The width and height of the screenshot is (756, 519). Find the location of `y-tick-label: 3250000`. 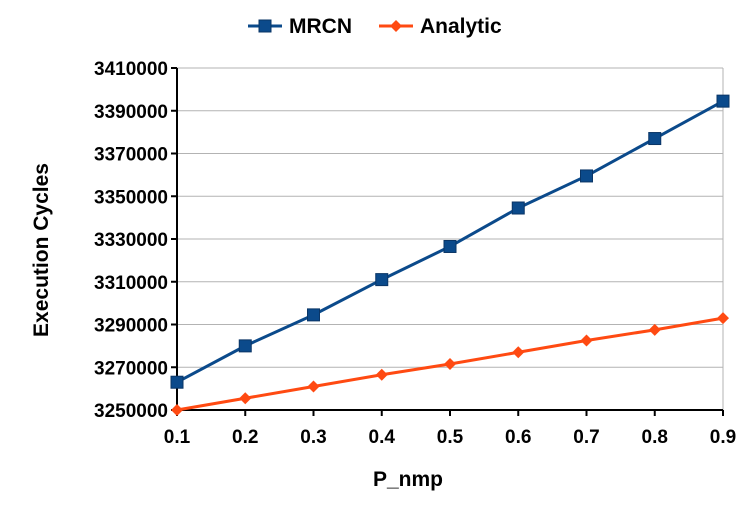

y-tick-label: 3250000 is located at coordinates (131, 411).